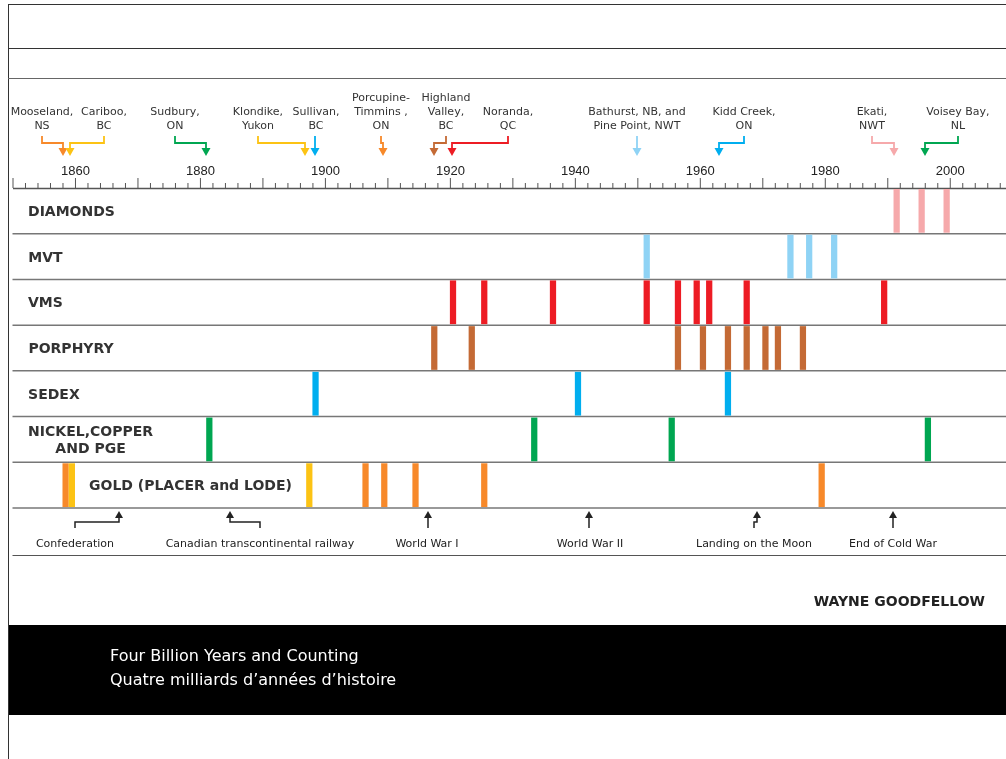 The height and width of the screenshot is (759, 1006). What do you see at coordinates (958, 118) in the screenshot?
I see `text: Voisey Bay, NL` at bounding box center [958, 118].